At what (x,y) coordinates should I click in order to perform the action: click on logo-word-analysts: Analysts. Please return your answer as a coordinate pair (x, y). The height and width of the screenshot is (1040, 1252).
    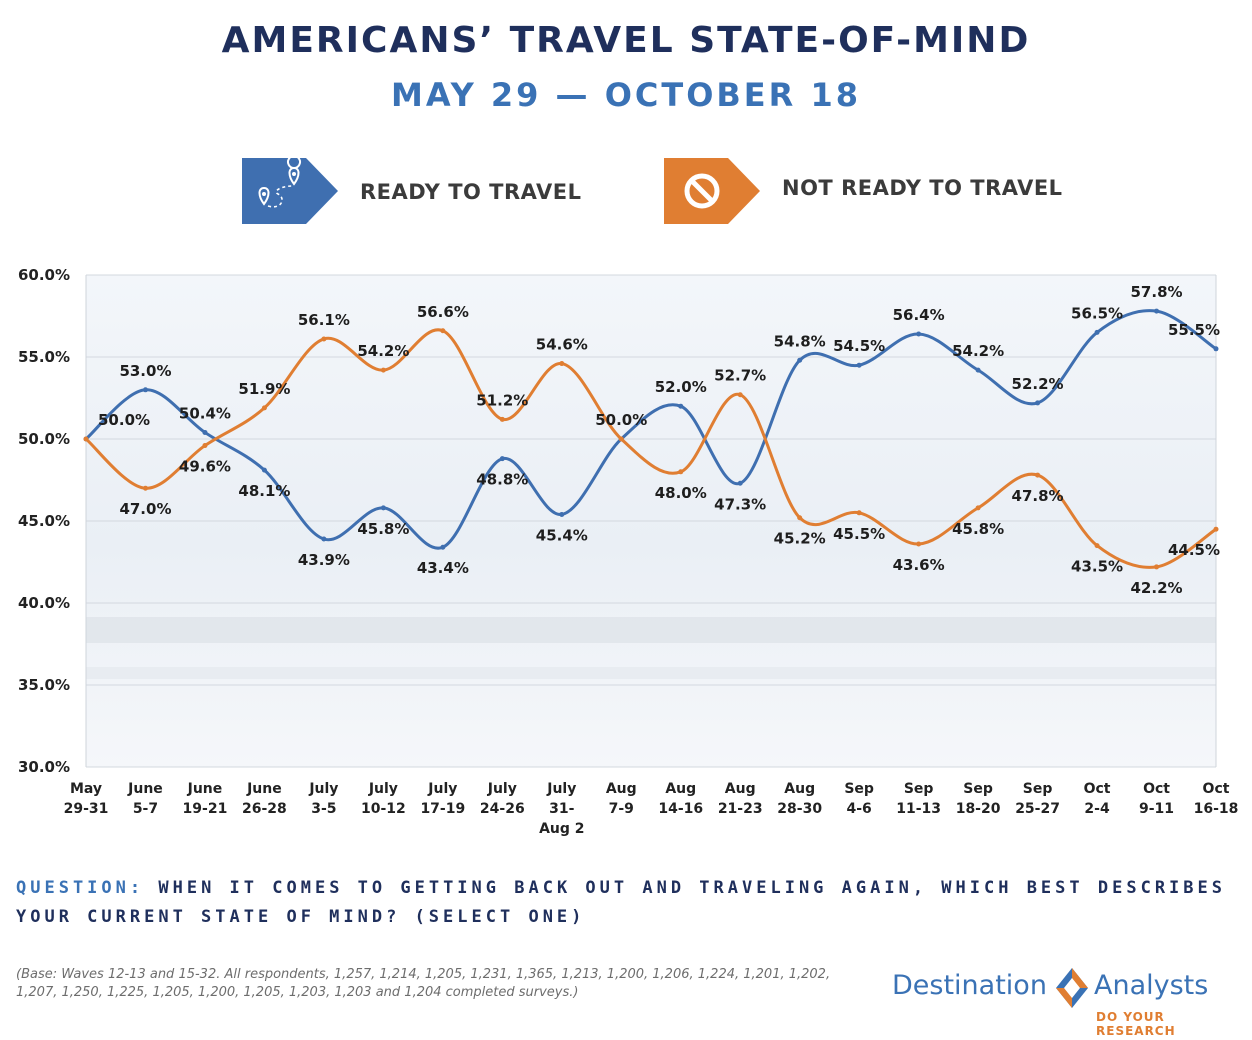
    Looking at the image, I should click on (1151, 985).